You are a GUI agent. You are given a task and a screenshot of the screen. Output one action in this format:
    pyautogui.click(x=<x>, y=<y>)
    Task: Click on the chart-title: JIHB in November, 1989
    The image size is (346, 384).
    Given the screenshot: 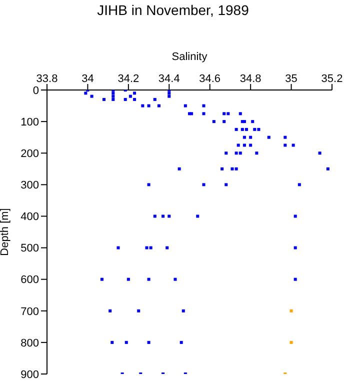 What is the action you would take?
    pyautogui.click(x=173, y=10)
    